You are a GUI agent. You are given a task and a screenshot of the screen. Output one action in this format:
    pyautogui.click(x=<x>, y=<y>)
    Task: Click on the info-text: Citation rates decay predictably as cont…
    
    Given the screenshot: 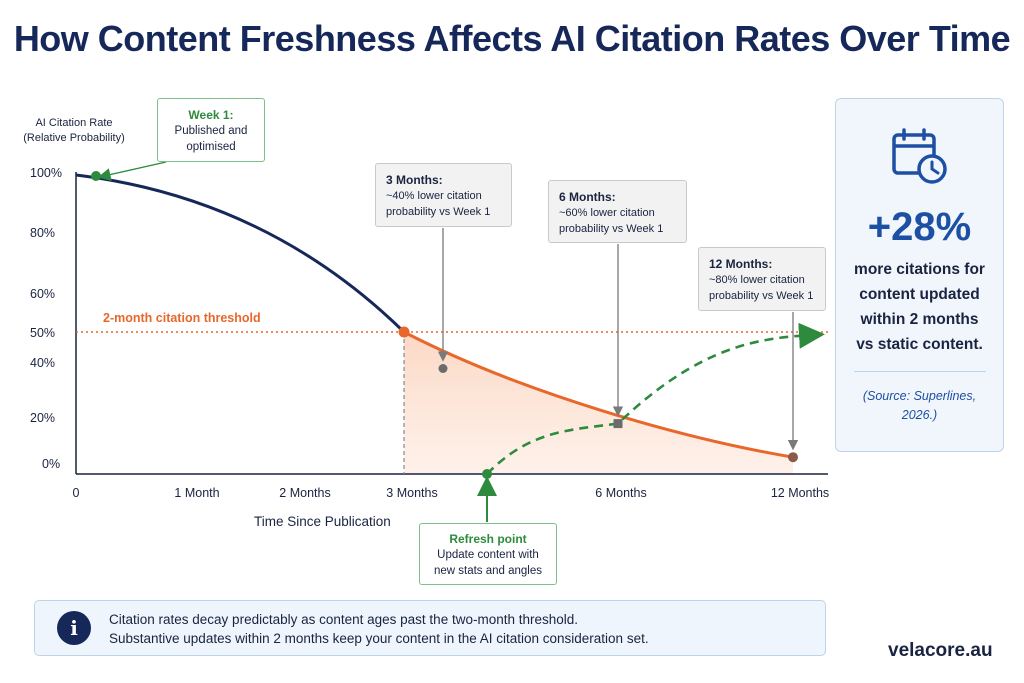 What is the action you would take?
    pyautogui.click(x=379, y=629)
    